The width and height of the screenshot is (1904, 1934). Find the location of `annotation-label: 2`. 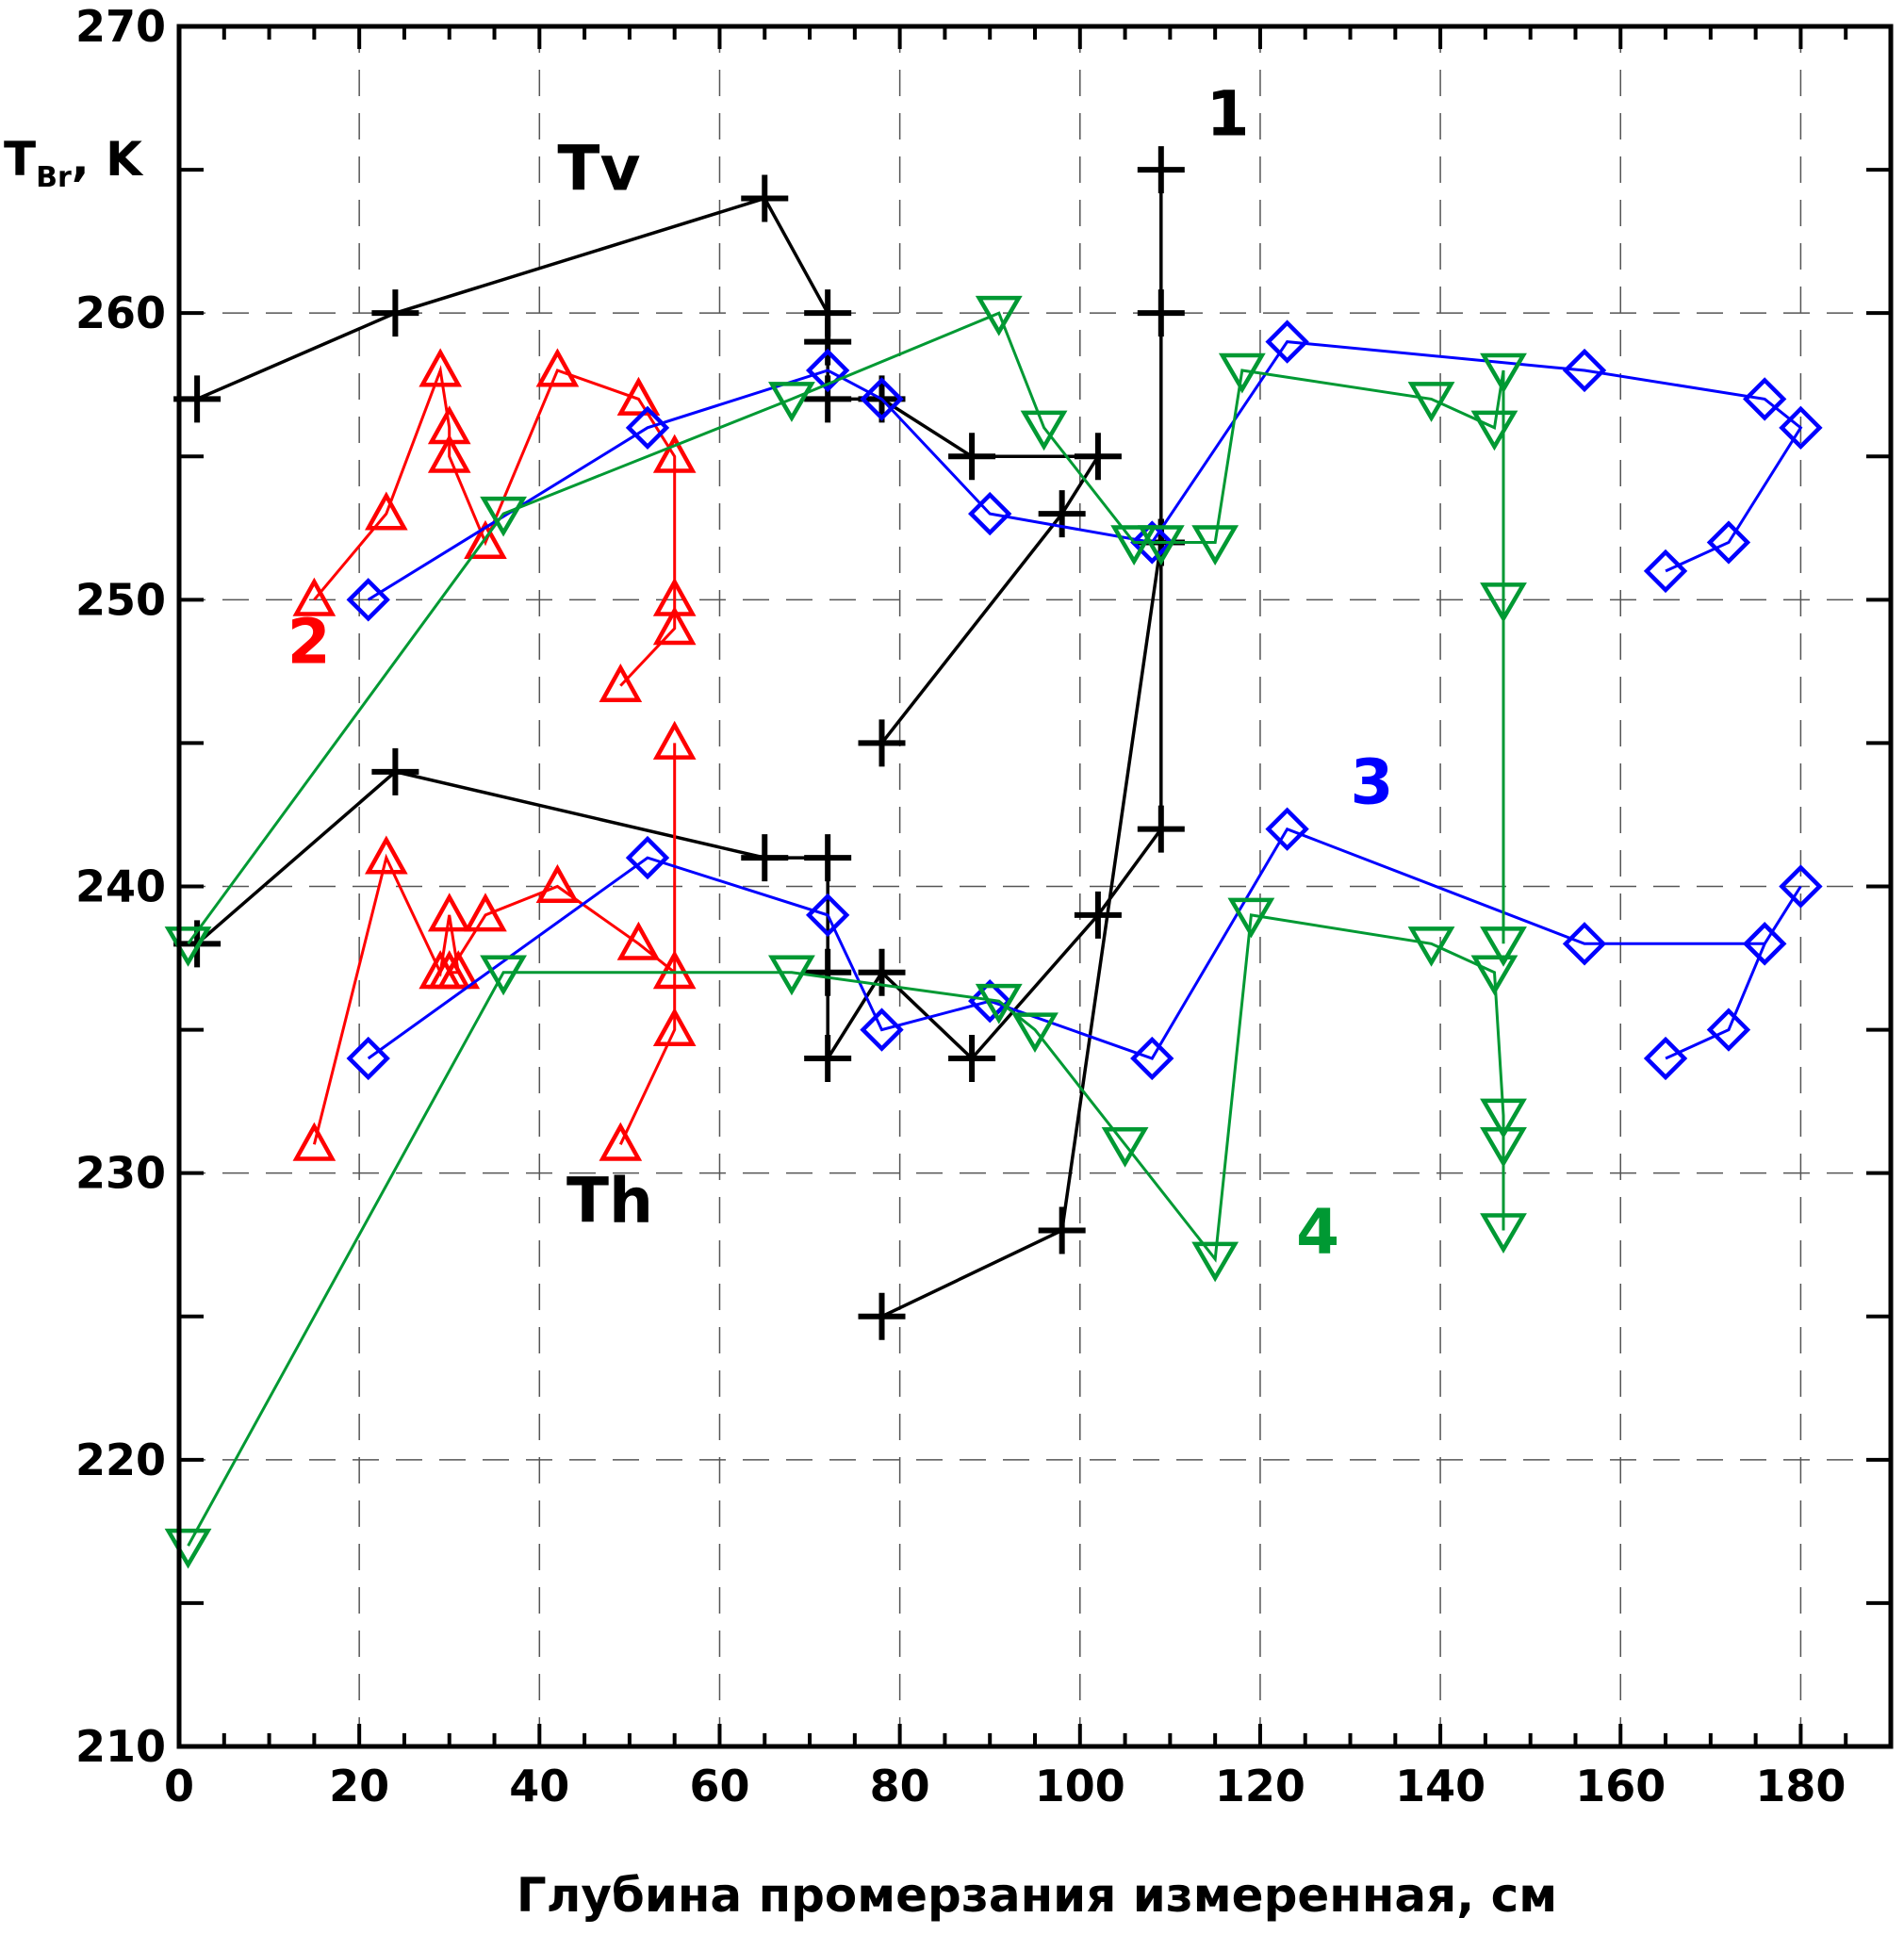

annotation-label: 2 is located at coordinates (309, 641).